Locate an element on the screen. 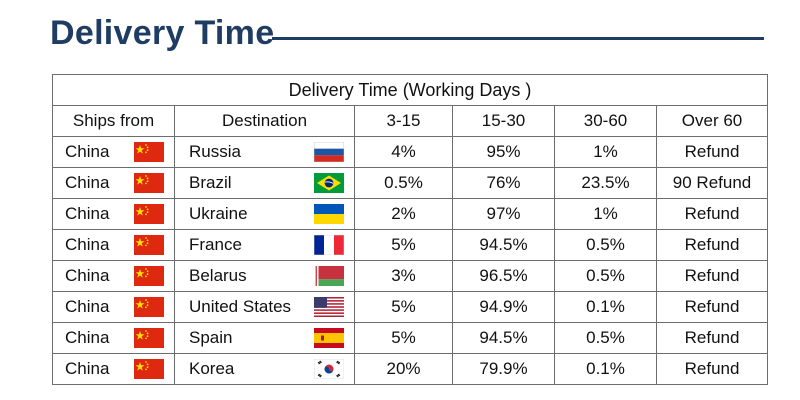 The image size is (800, 400). header-15-30: 15-30 is located at coordinates (503, 121).